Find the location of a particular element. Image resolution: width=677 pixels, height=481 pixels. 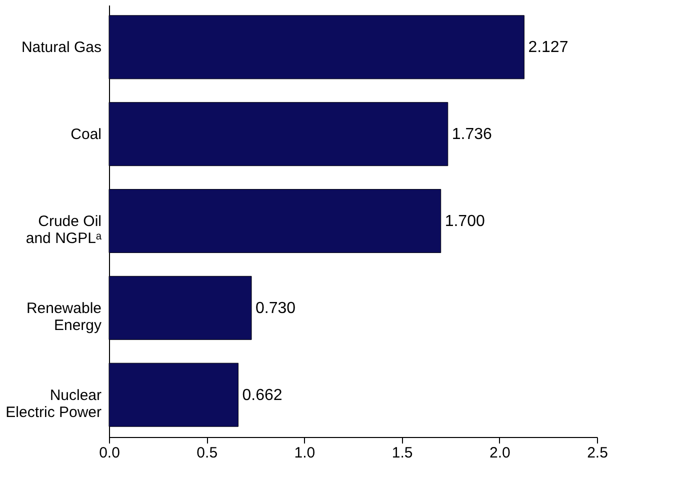

data-label: 0.662 is located at coordinates (262, 395).